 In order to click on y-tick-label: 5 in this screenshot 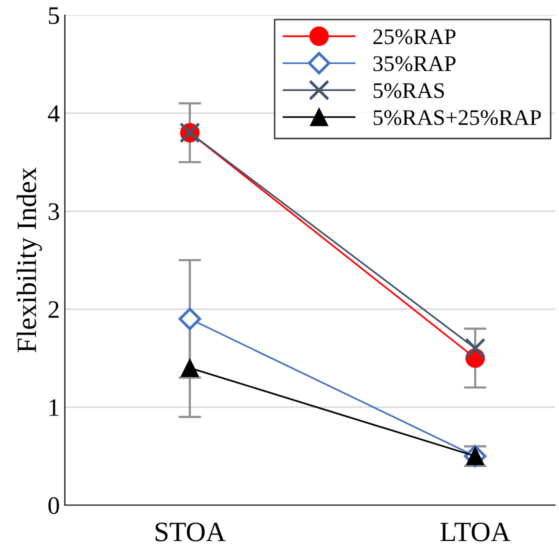, I will do `click(54, 15)`.